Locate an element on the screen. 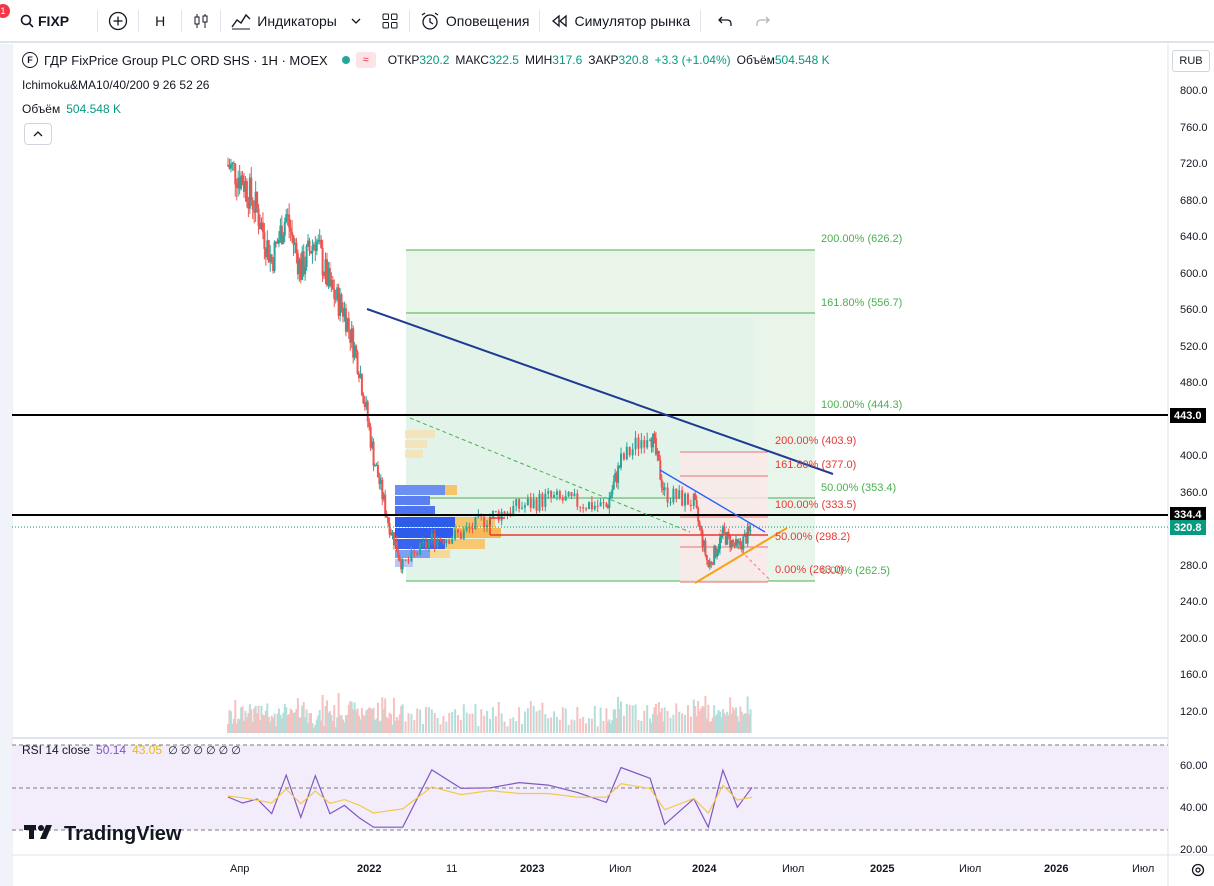  notification-badge: 1 is located at coordinates (5, 11).